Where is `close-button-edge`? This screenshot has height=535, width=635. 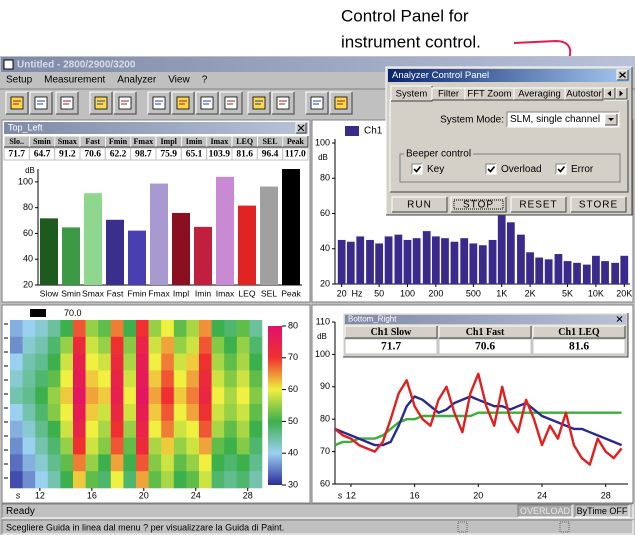 close-button-edge is located at coordinates (622, 74).